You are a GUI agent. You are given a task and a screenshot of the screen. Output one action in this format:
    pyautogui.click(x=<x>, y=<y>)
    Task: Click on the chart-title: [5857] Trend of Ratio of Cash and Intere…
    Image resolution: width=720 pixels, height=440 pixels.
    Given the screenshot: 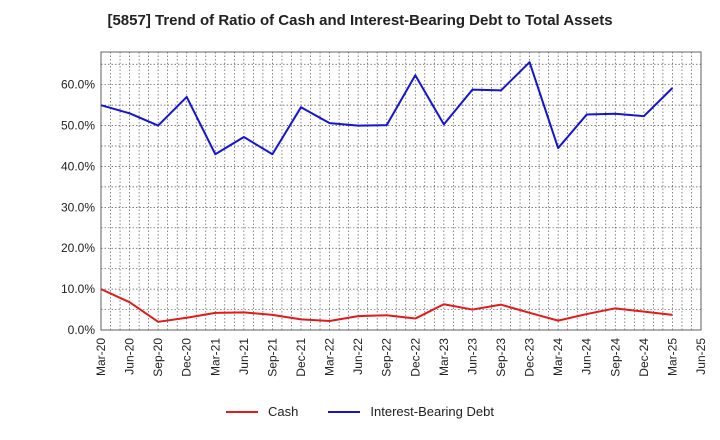 What is the action you would take?
    pyautogui.click(x=360, y=20)
    